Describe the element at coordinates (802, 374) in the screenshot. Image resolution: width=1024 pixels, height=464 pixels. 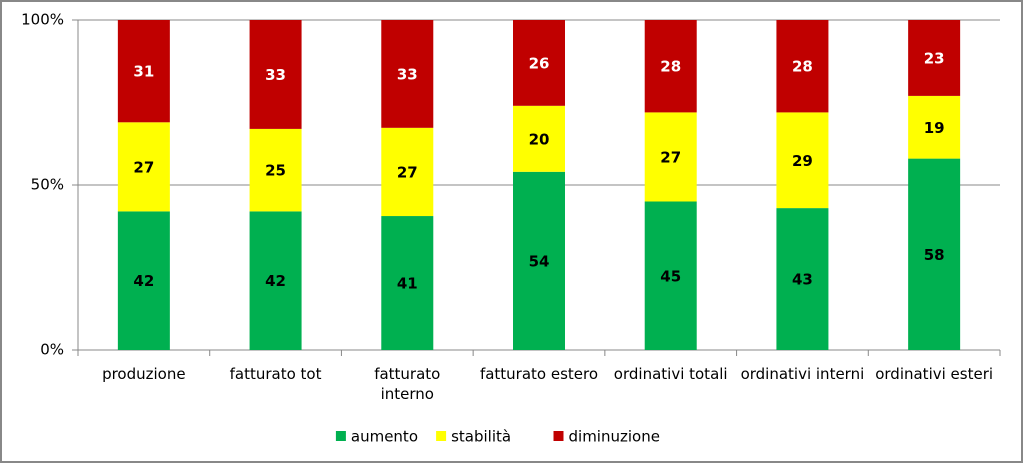
I see `x-tick-label: ordinativi interni` at that location.